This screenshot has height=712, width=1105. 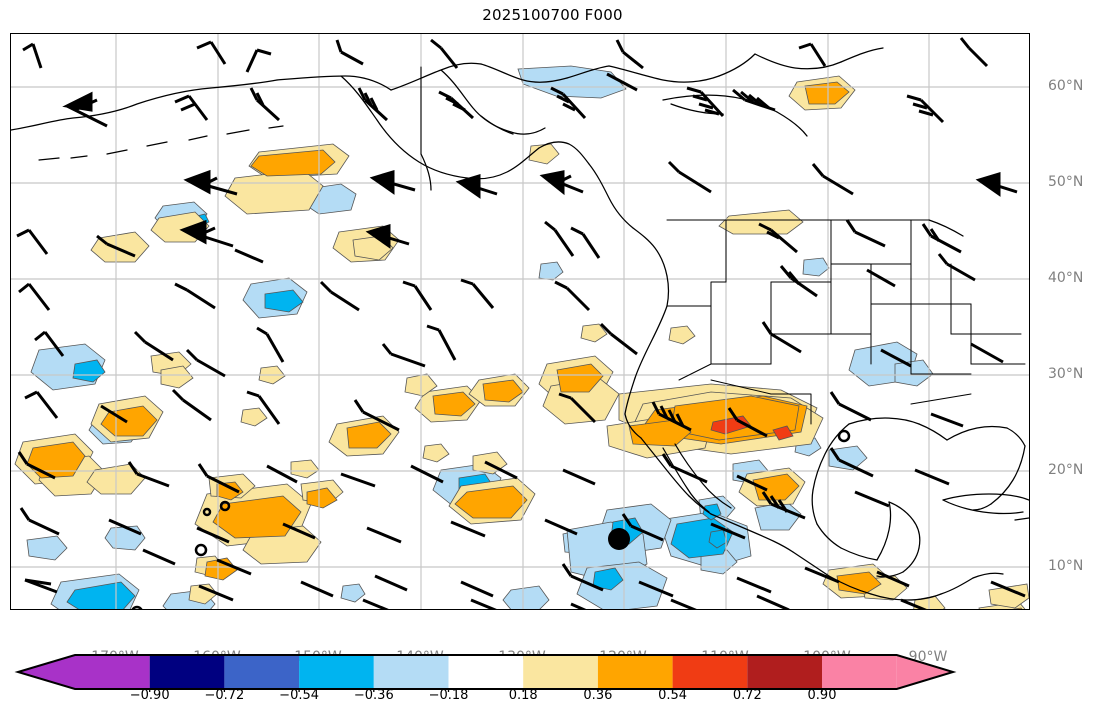 What do you see at coordinates (1066, 374) in the screenshot?
I see `lat-tick-30n: 30°N` at bounding box center [1066, 374].